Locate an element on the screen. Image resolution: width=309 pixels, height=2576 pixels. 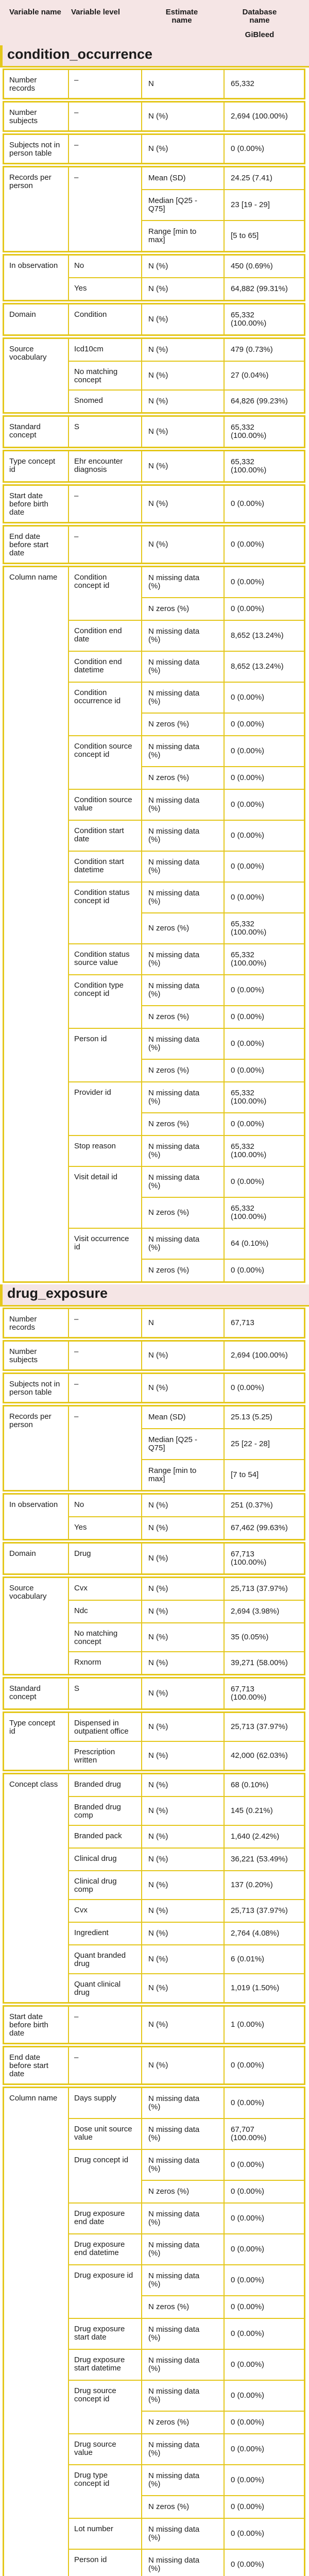
estimate-name-cell: N zeros (%) is located at coordinates (183, 724).